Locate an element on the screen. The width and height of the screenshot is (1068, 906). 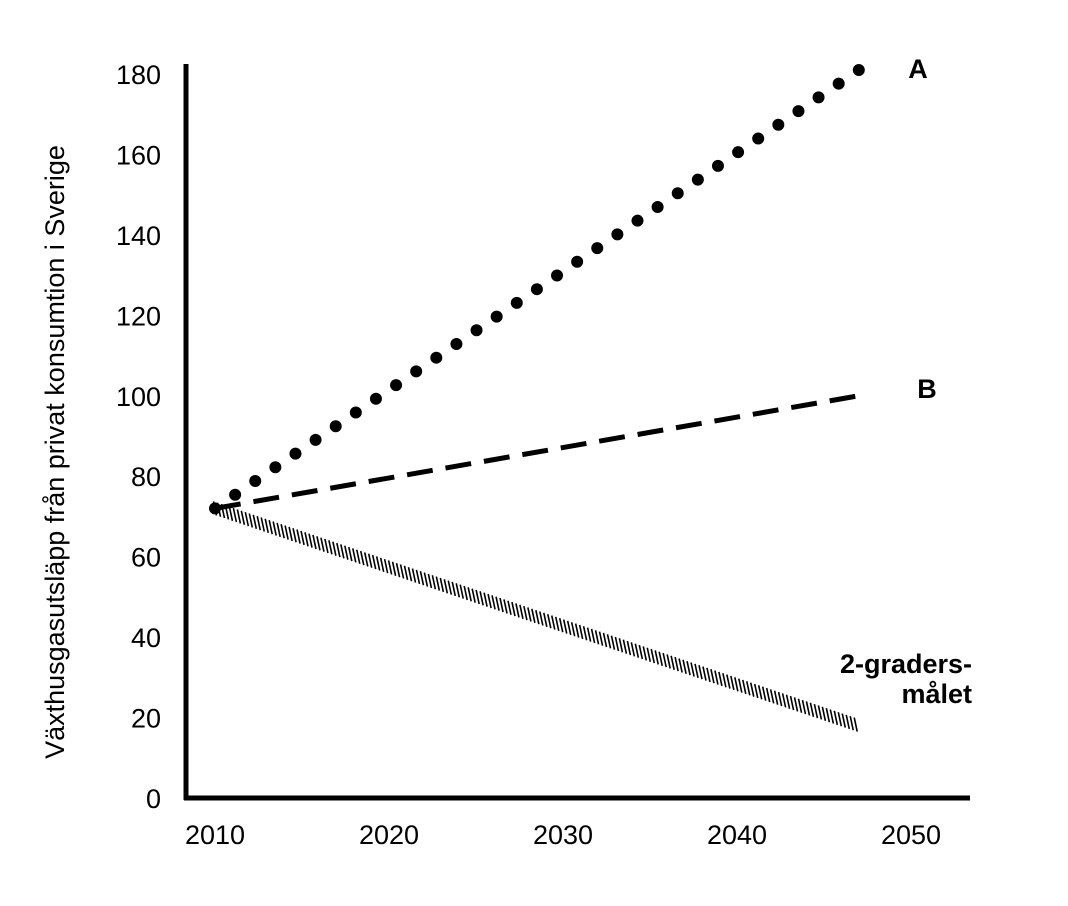
labels-layer: A B 2-graders-målet is located at coordinates (906, 381).